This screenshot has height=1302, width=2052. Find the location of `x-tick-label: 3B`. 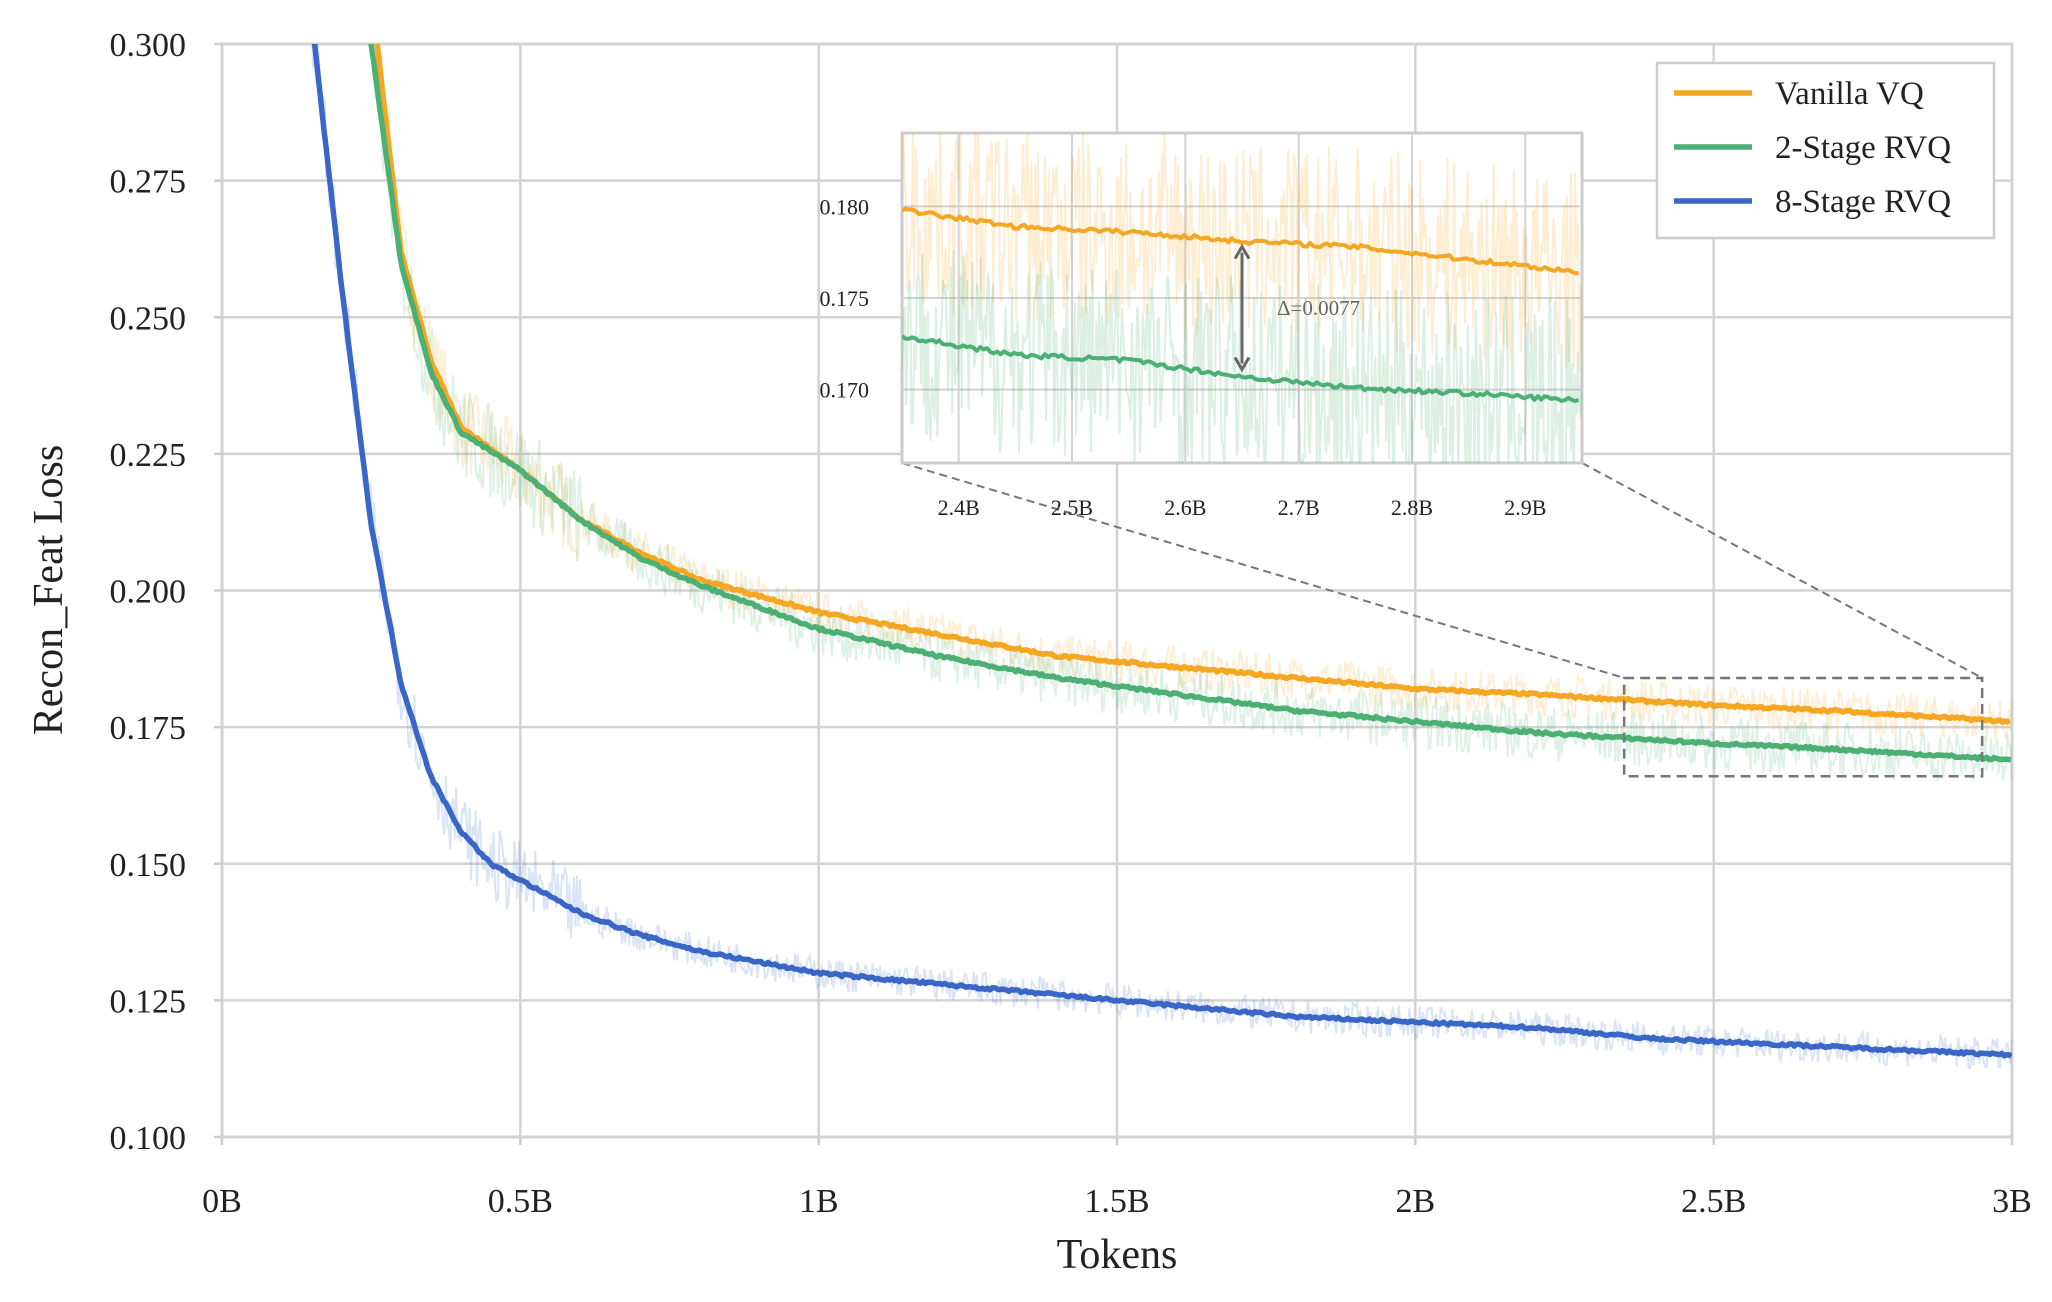

x-tick-label: 3B is located at coordinates (2012, 1201).